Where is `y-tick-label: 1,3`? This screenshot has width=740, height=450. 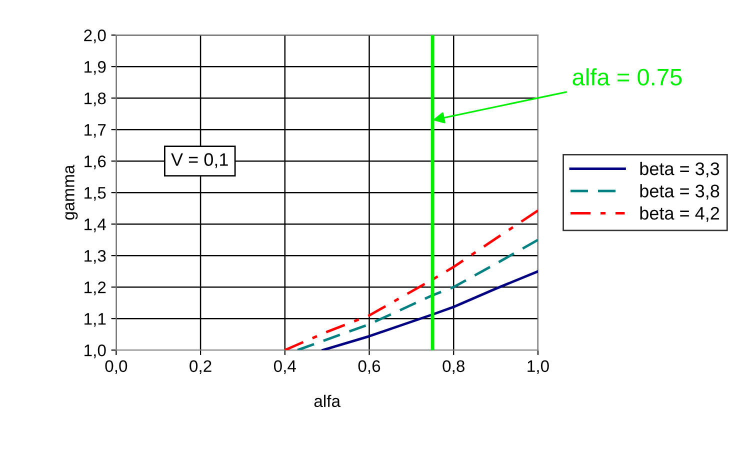 y-tick-label: 1,3 is located at coordinates (95, 257).